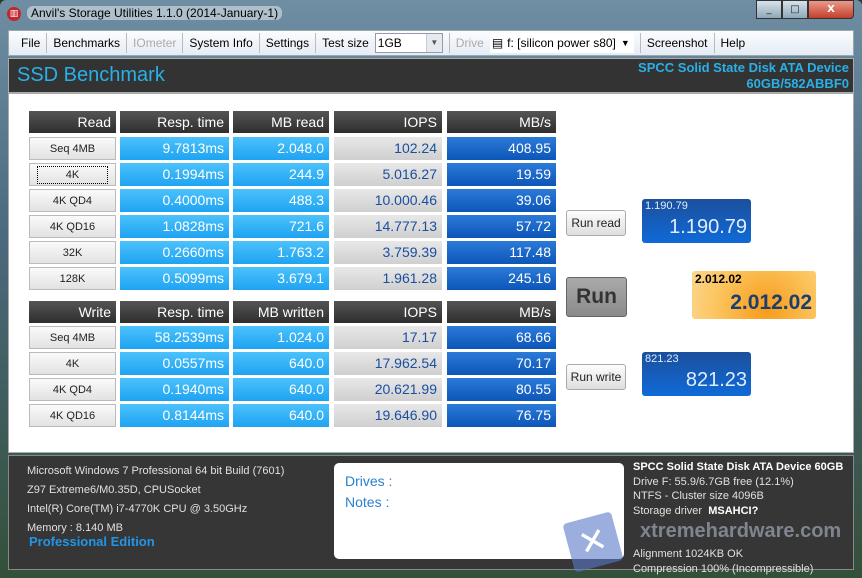 The height and width of the screenshot is (578, 862). Describe the element at coordinates (281, 278) in the screenshot. I see `read-cell: 3.679.1` at that location.